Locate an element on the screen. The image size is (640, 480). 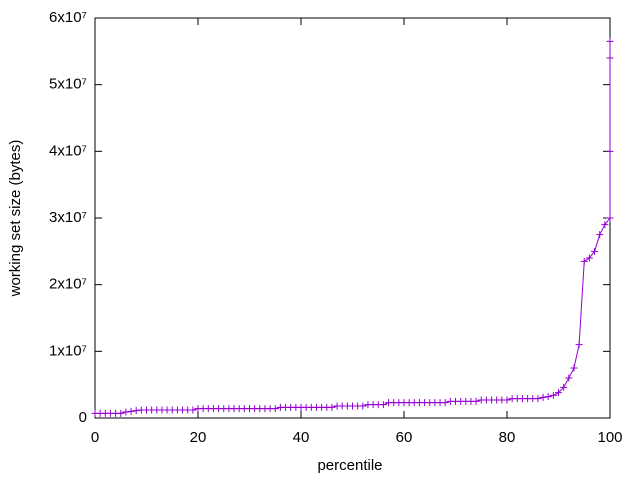
x-tick-label: 80 is located at coordinates (507, 437).